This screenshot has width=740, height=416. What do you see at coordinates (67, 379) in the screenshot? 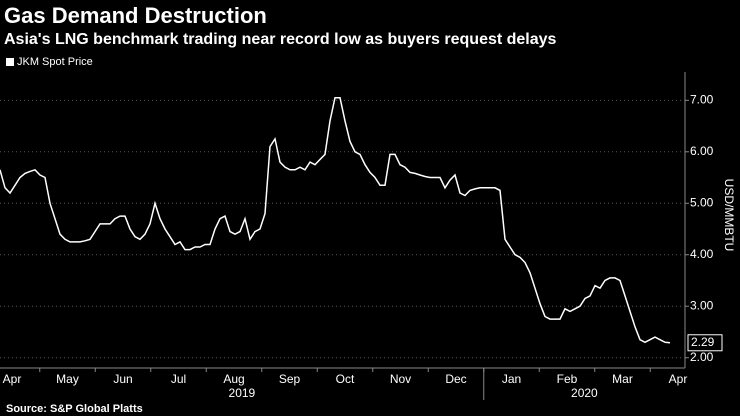
I see `x-tick-label: May` at bounding box center [67, 379].